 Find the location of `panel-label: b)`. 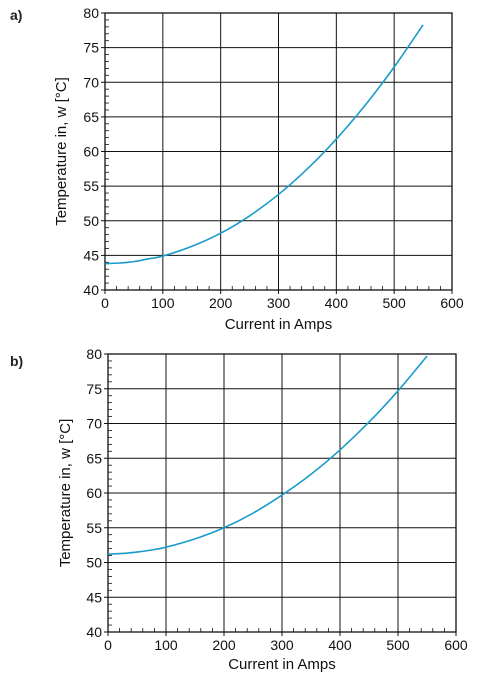

panel-label: b) is located at coordinates (16, 361).